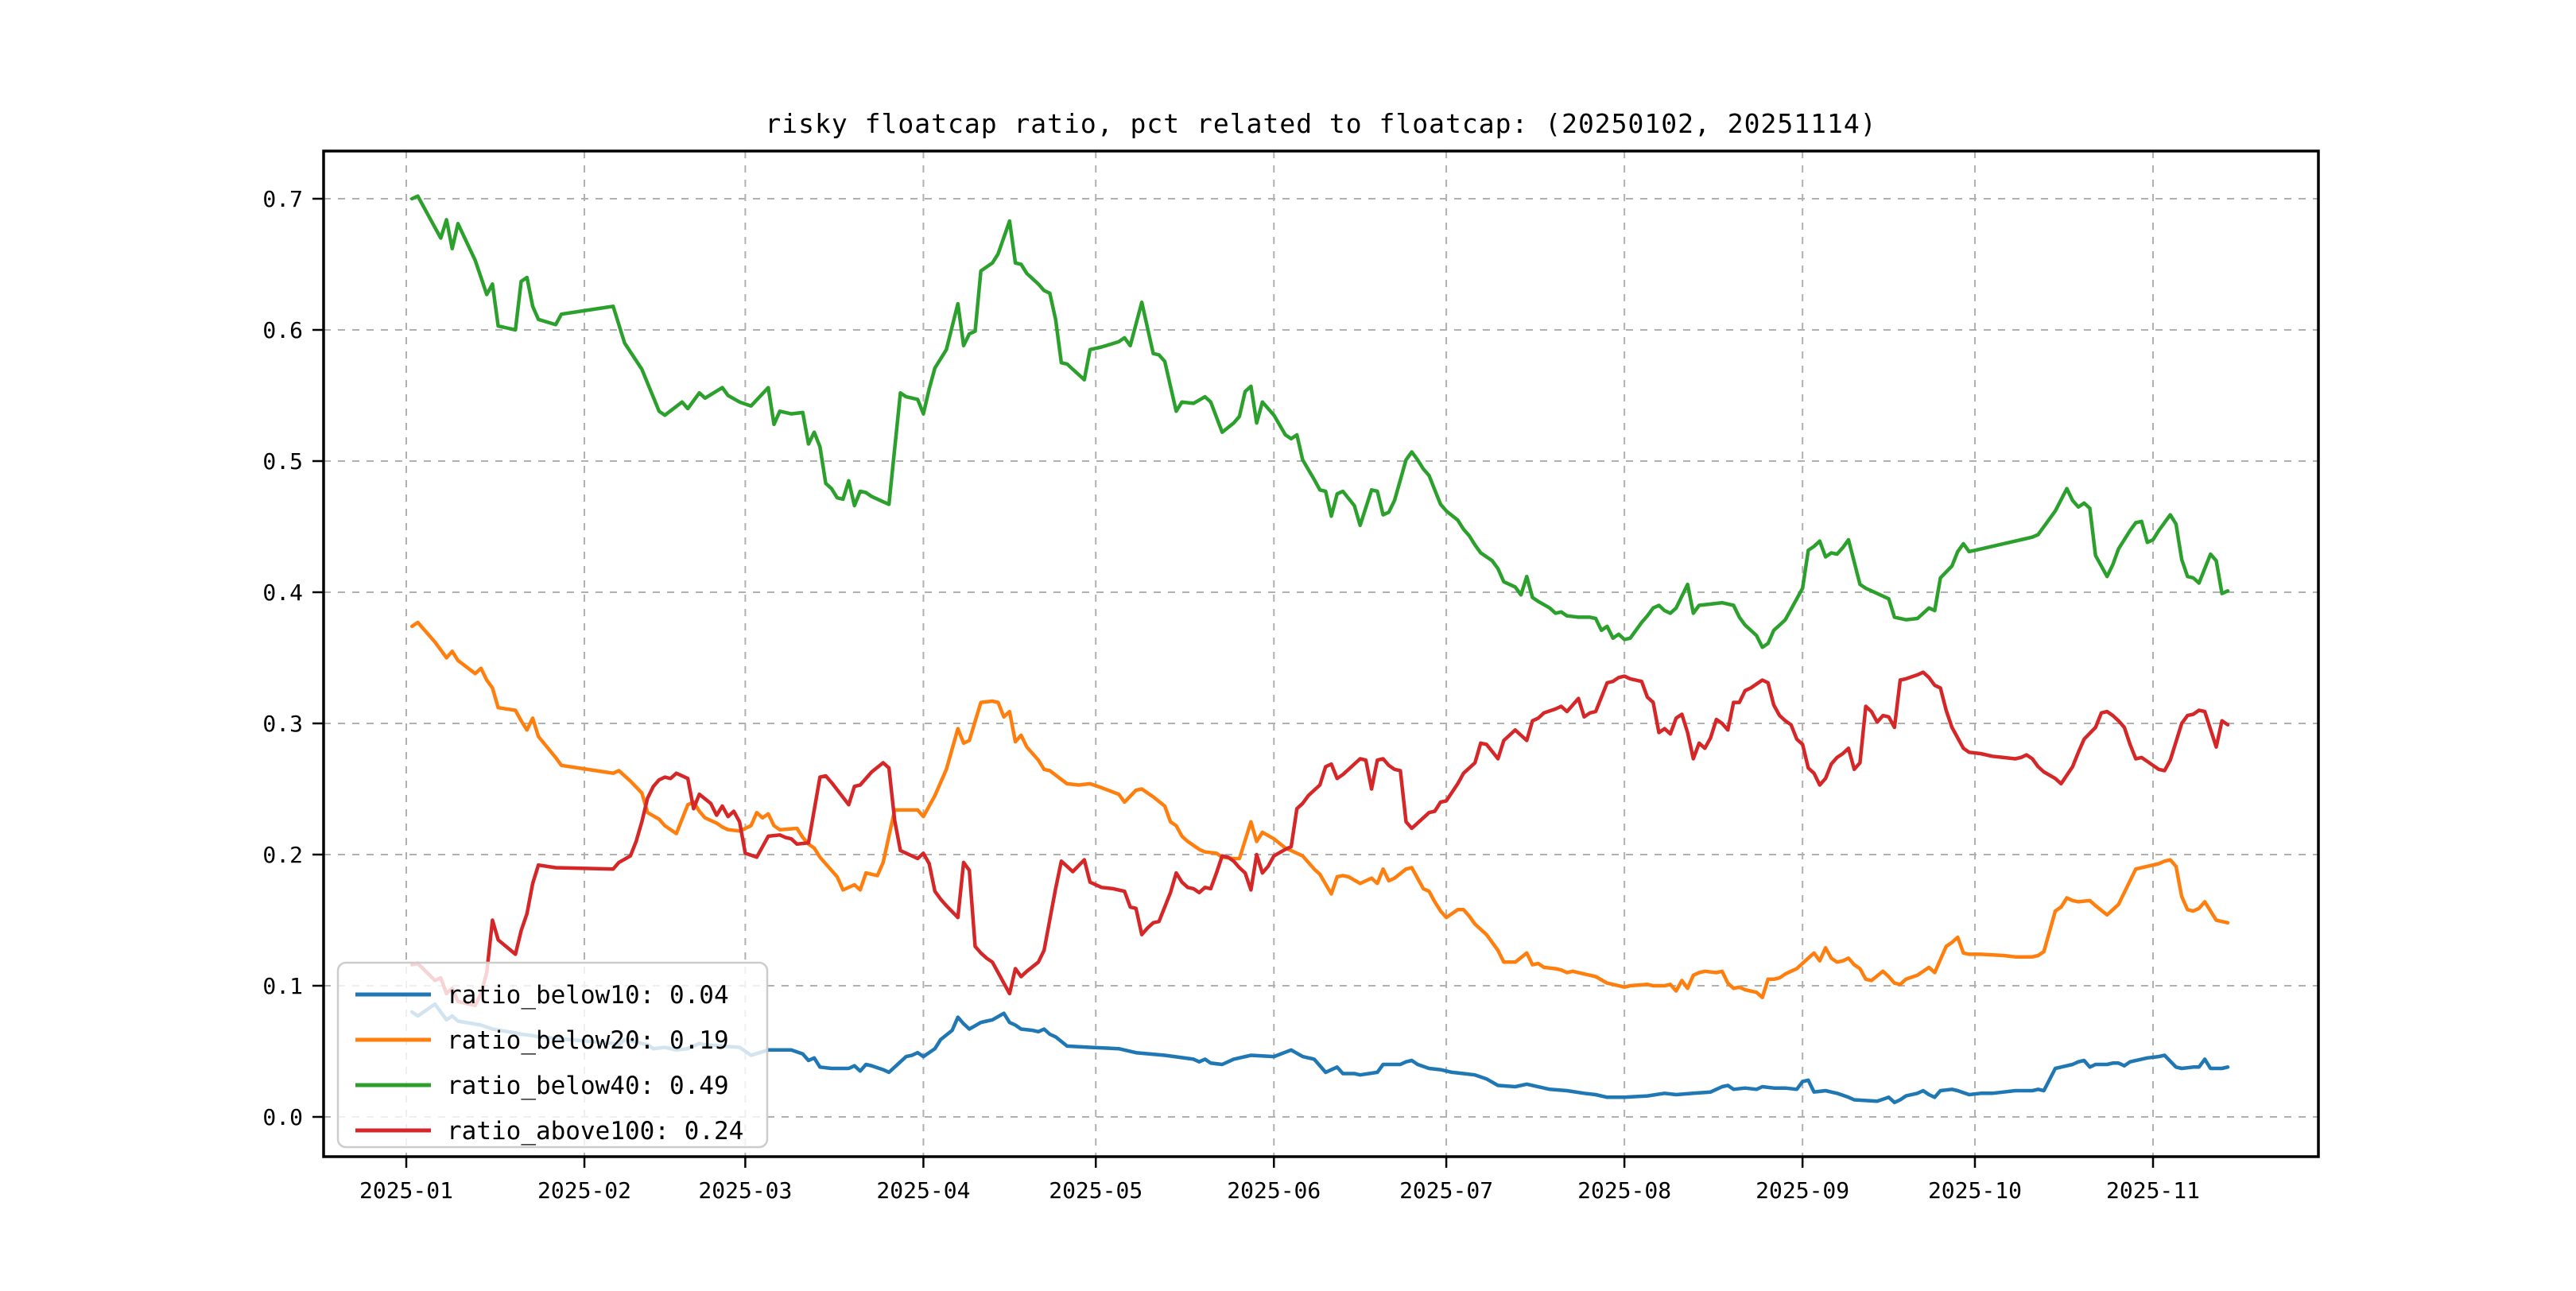 This screenshot has height=1291, width=2576. Describe the element at coordinates (282, 1117) in the screenshot. I see `y-tick-label: 0.0` at that location.